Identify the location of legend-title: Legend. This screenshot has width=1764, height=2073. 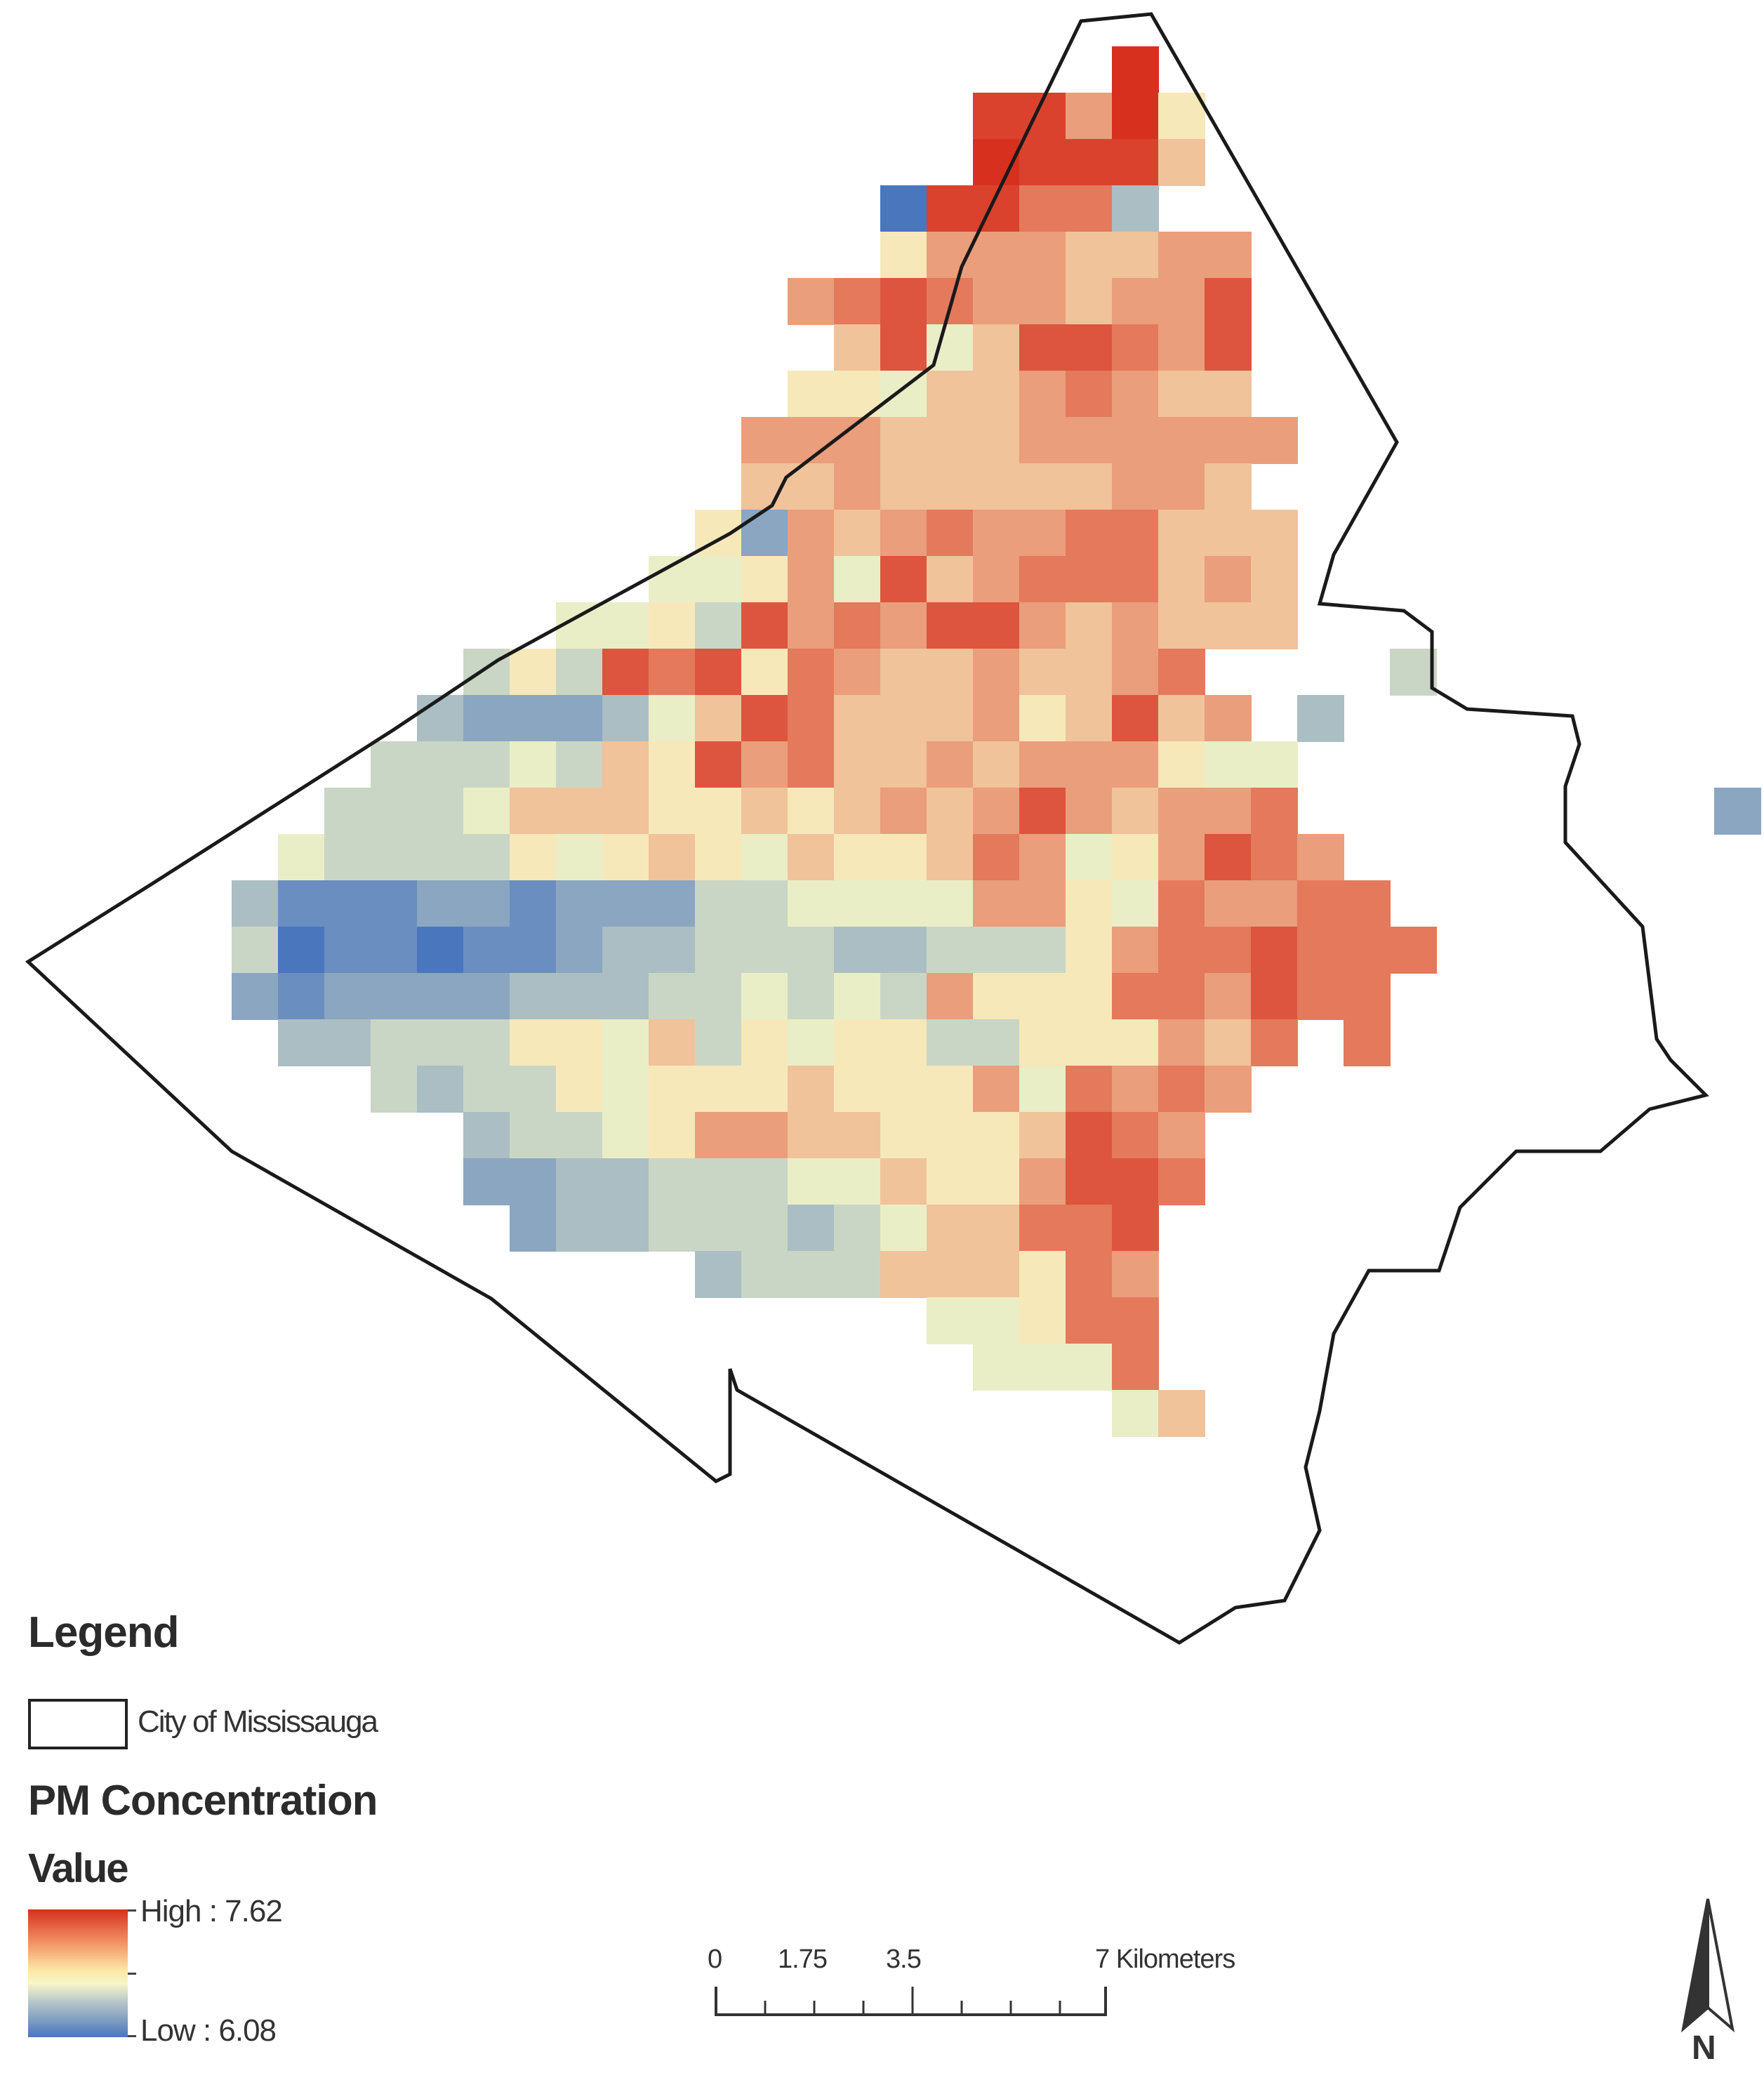
(103, 1632).